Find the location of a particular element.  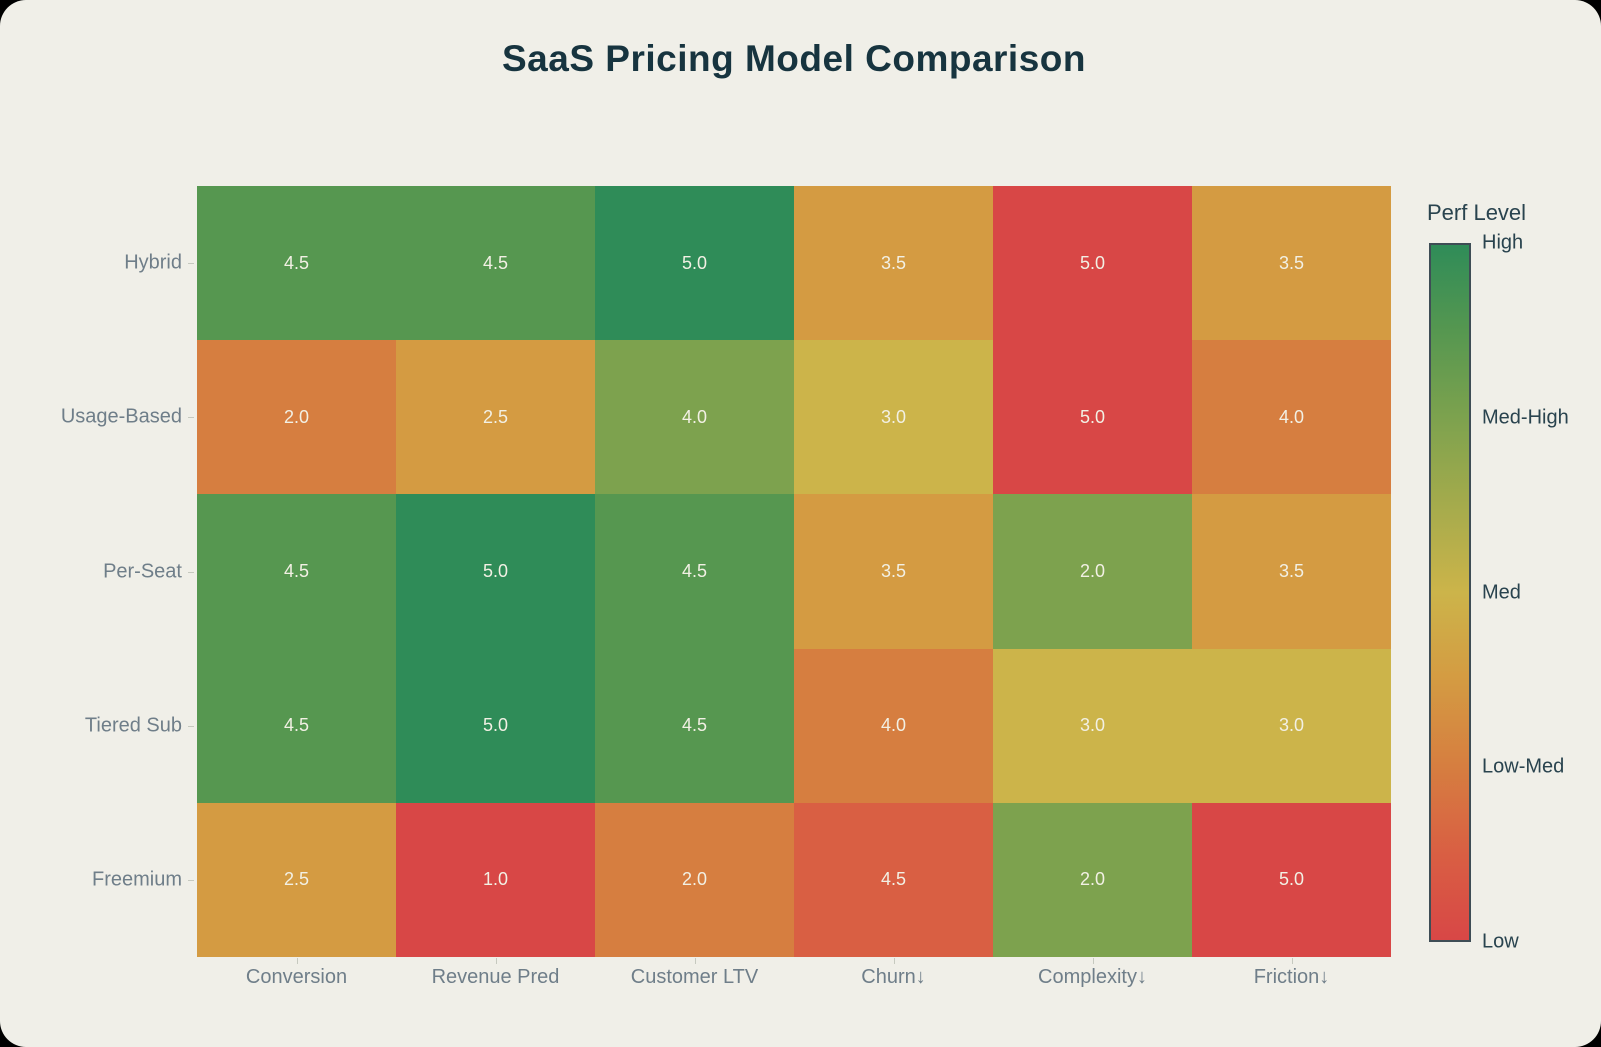

heatmap-cell: 1.0 is located at coordinates (495, 879).